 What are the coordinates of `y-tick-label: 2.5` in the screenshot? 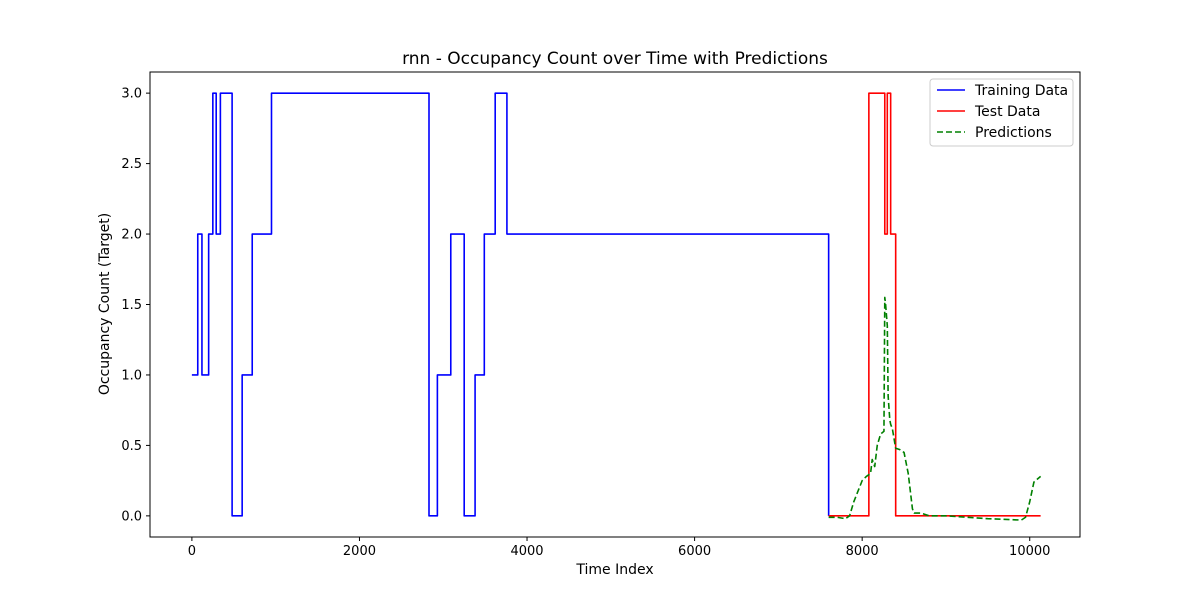 It's located at (131, 164).